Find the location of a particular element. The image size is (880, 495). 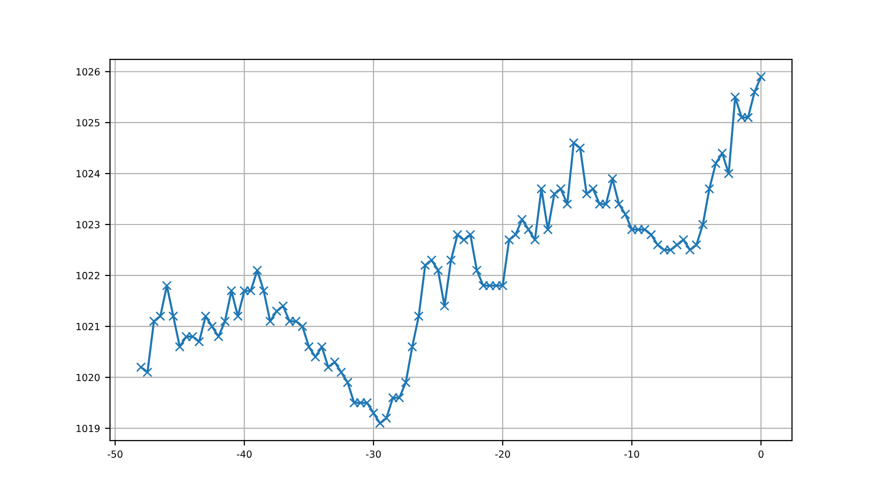

x-tick-label: -10 is located at coordinates (632, 454).